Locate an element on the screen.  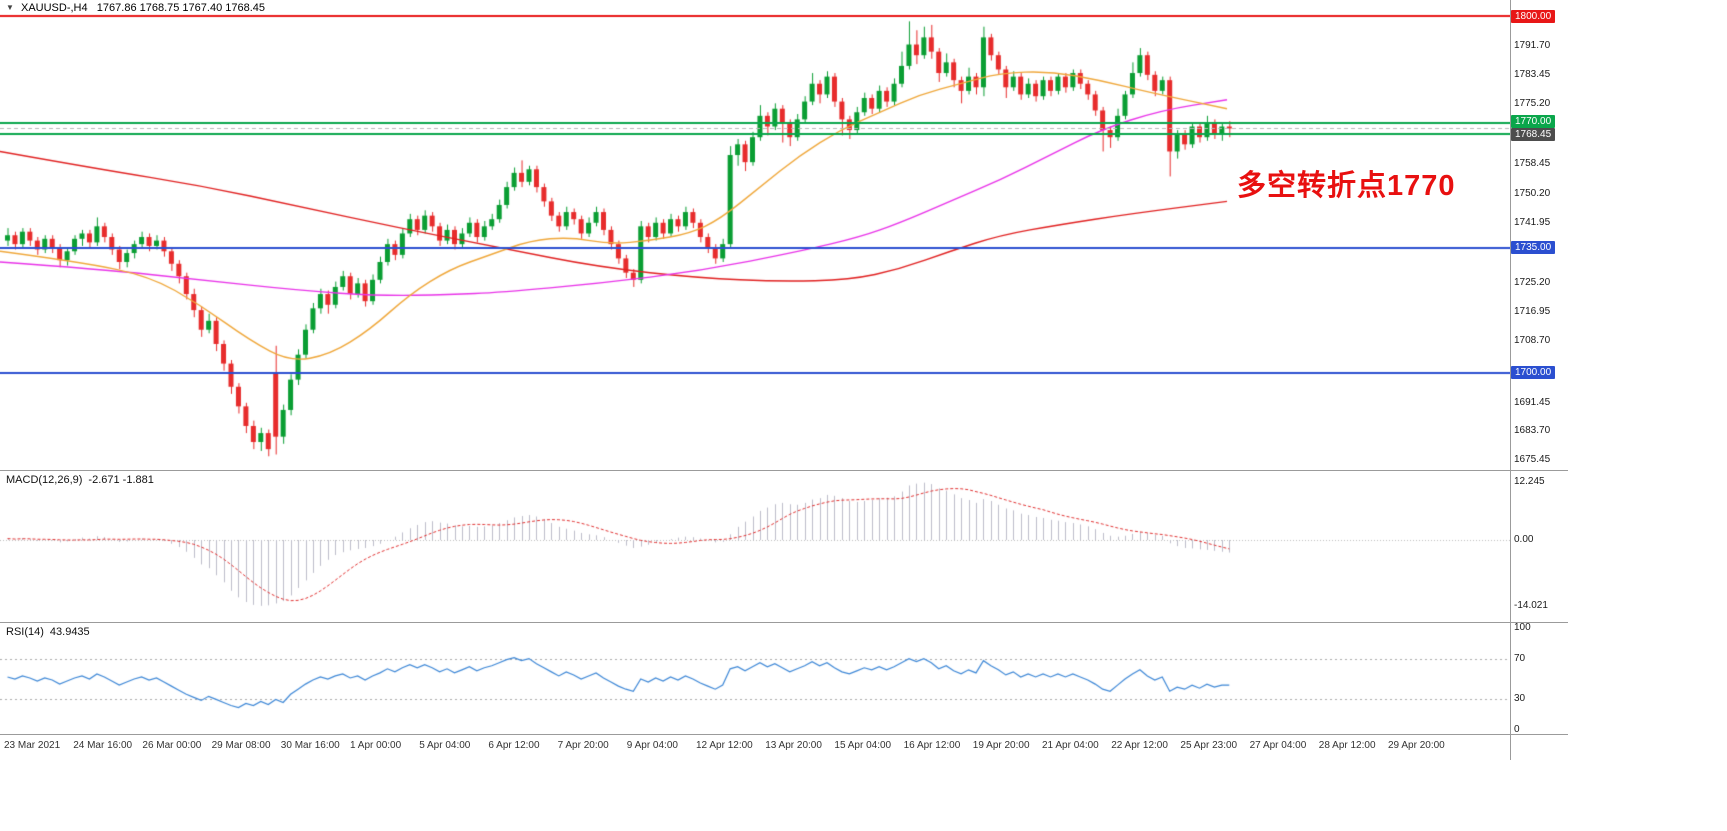
price-badge: 1770.00 is located at coordinates (1533, 121).